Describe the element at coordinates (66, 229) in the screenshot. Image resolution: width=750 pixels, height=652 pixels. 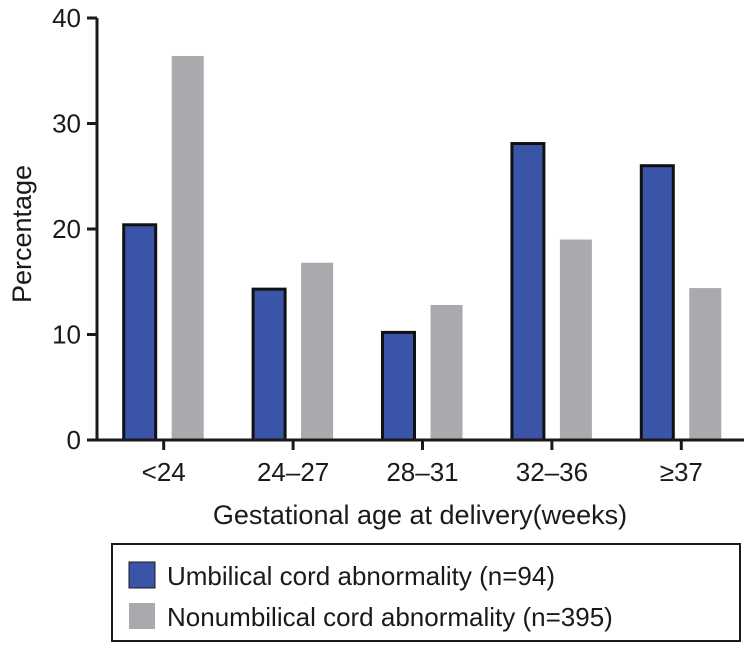
I see `y-tick-label: 20` at that location.